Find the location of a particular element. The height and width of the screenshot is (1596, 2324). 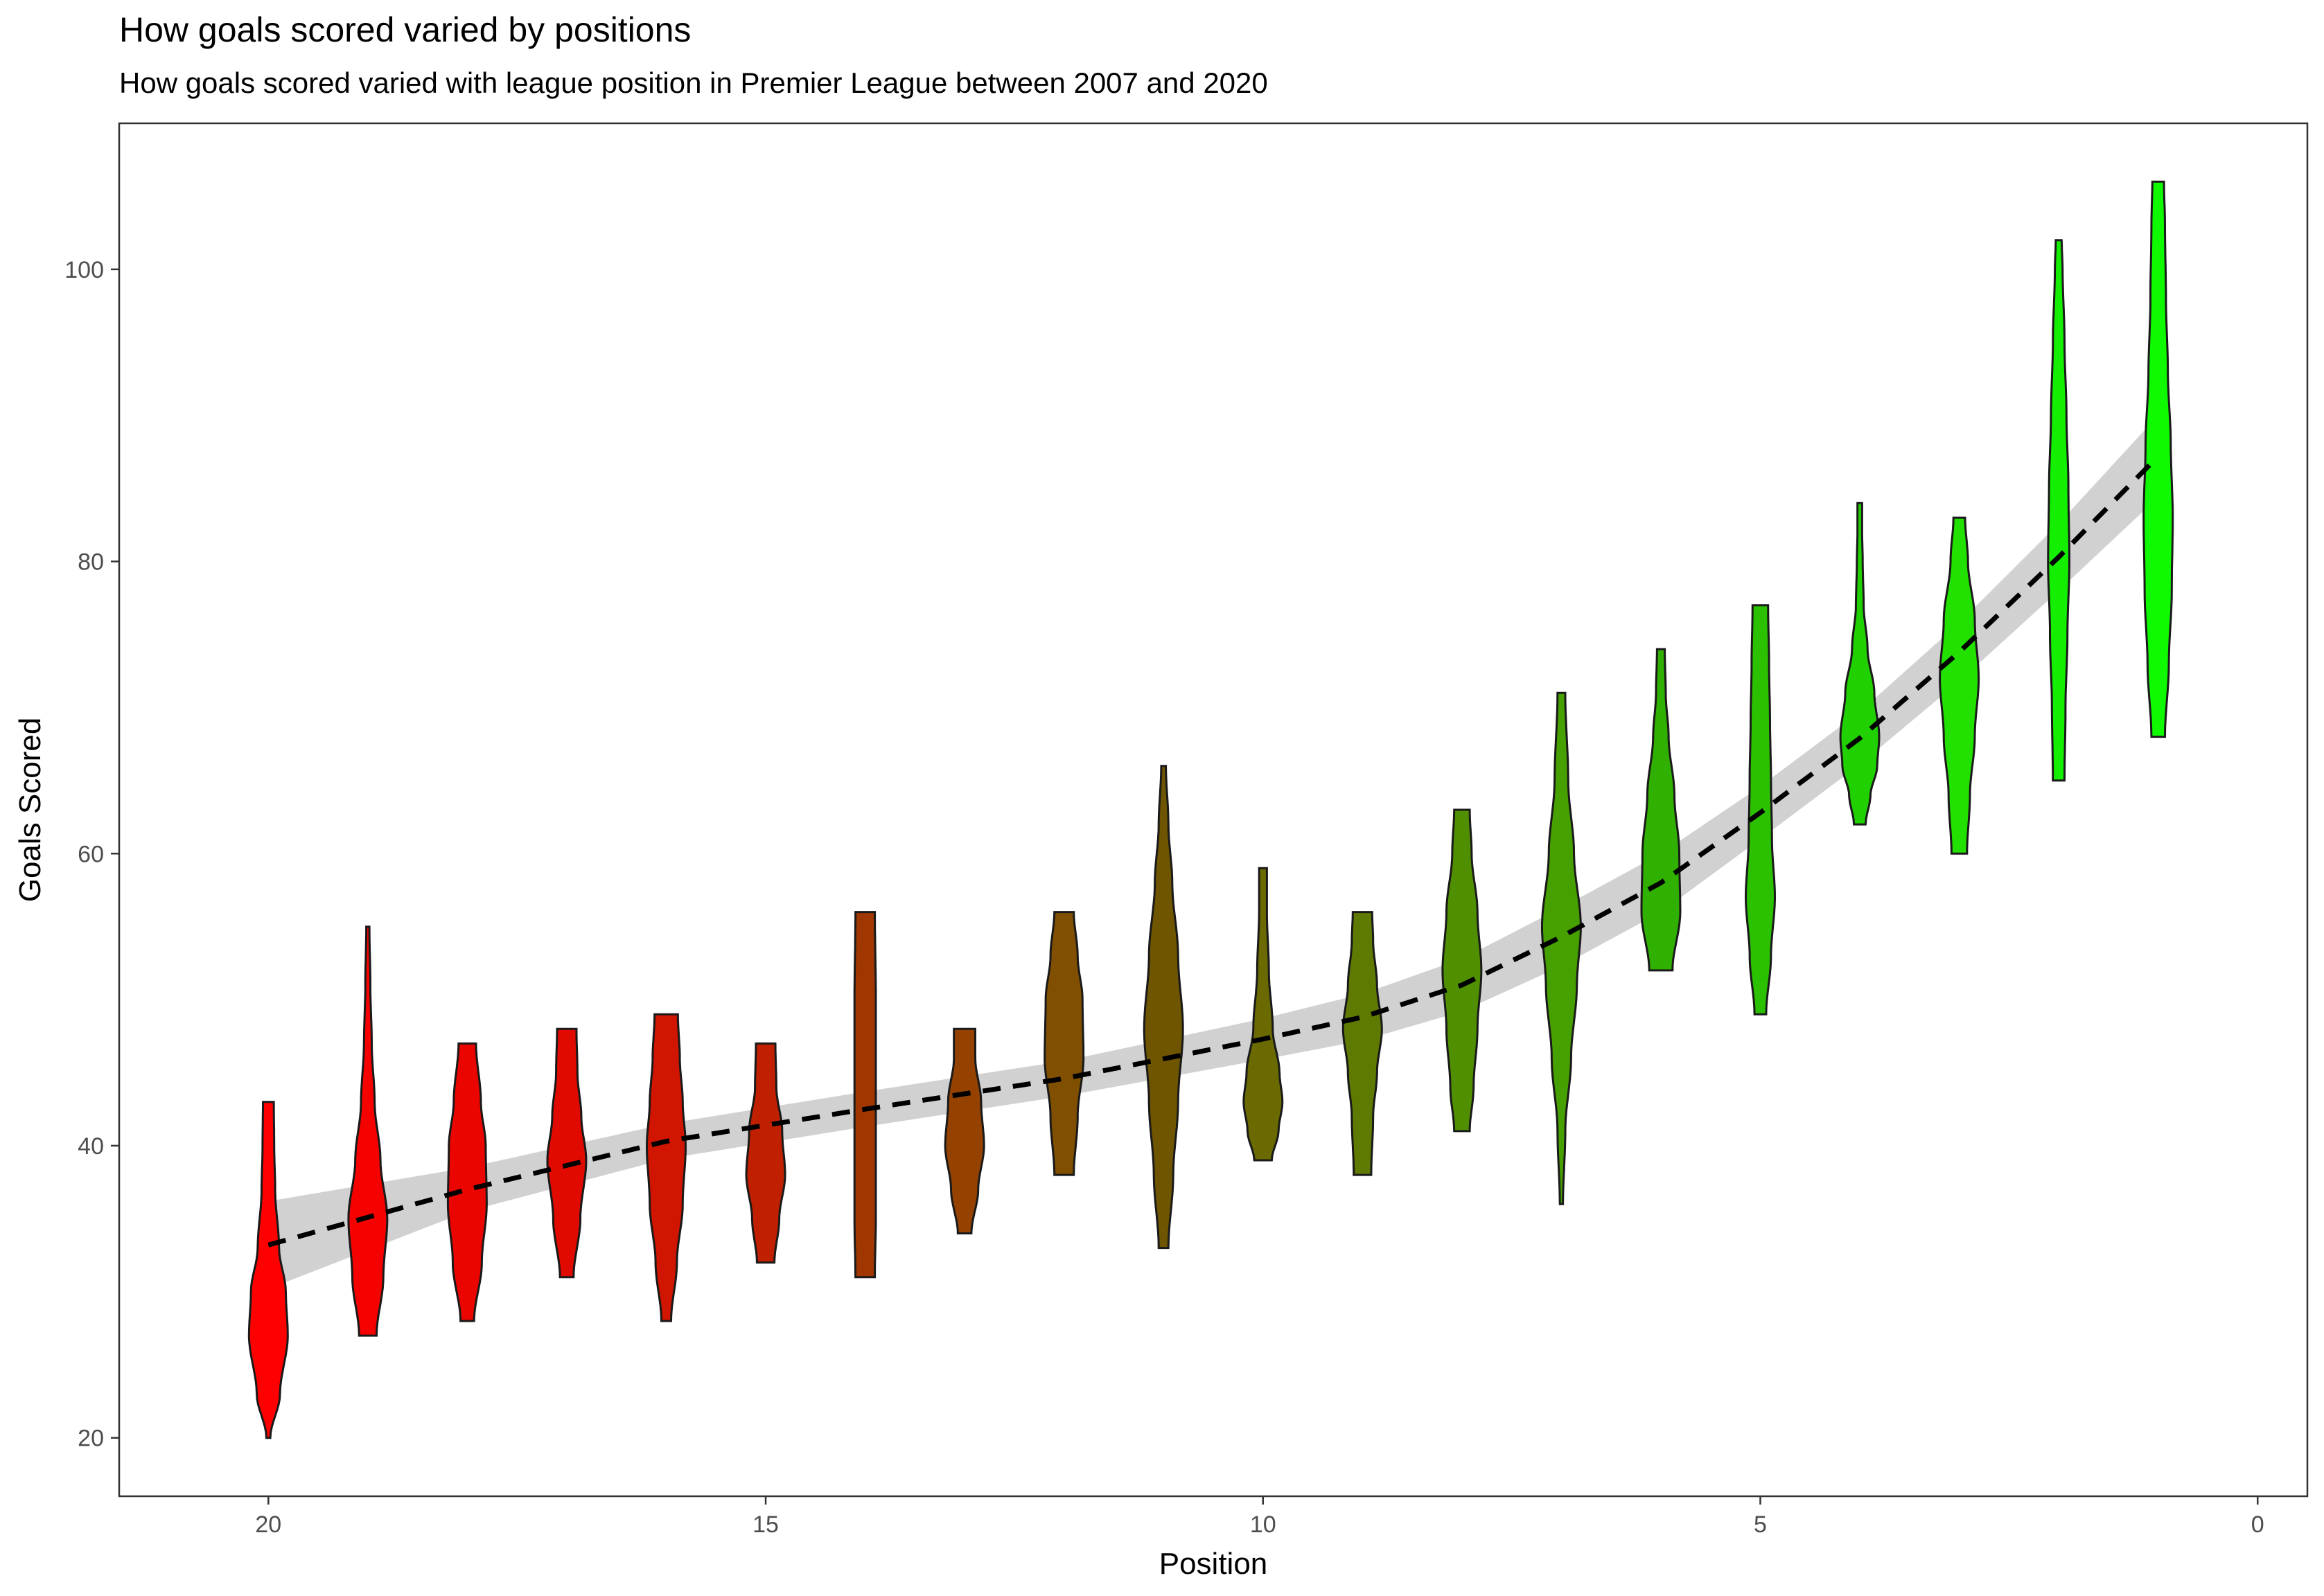

y-axis-title: Goals Scored is located at coordinates (30, 811).